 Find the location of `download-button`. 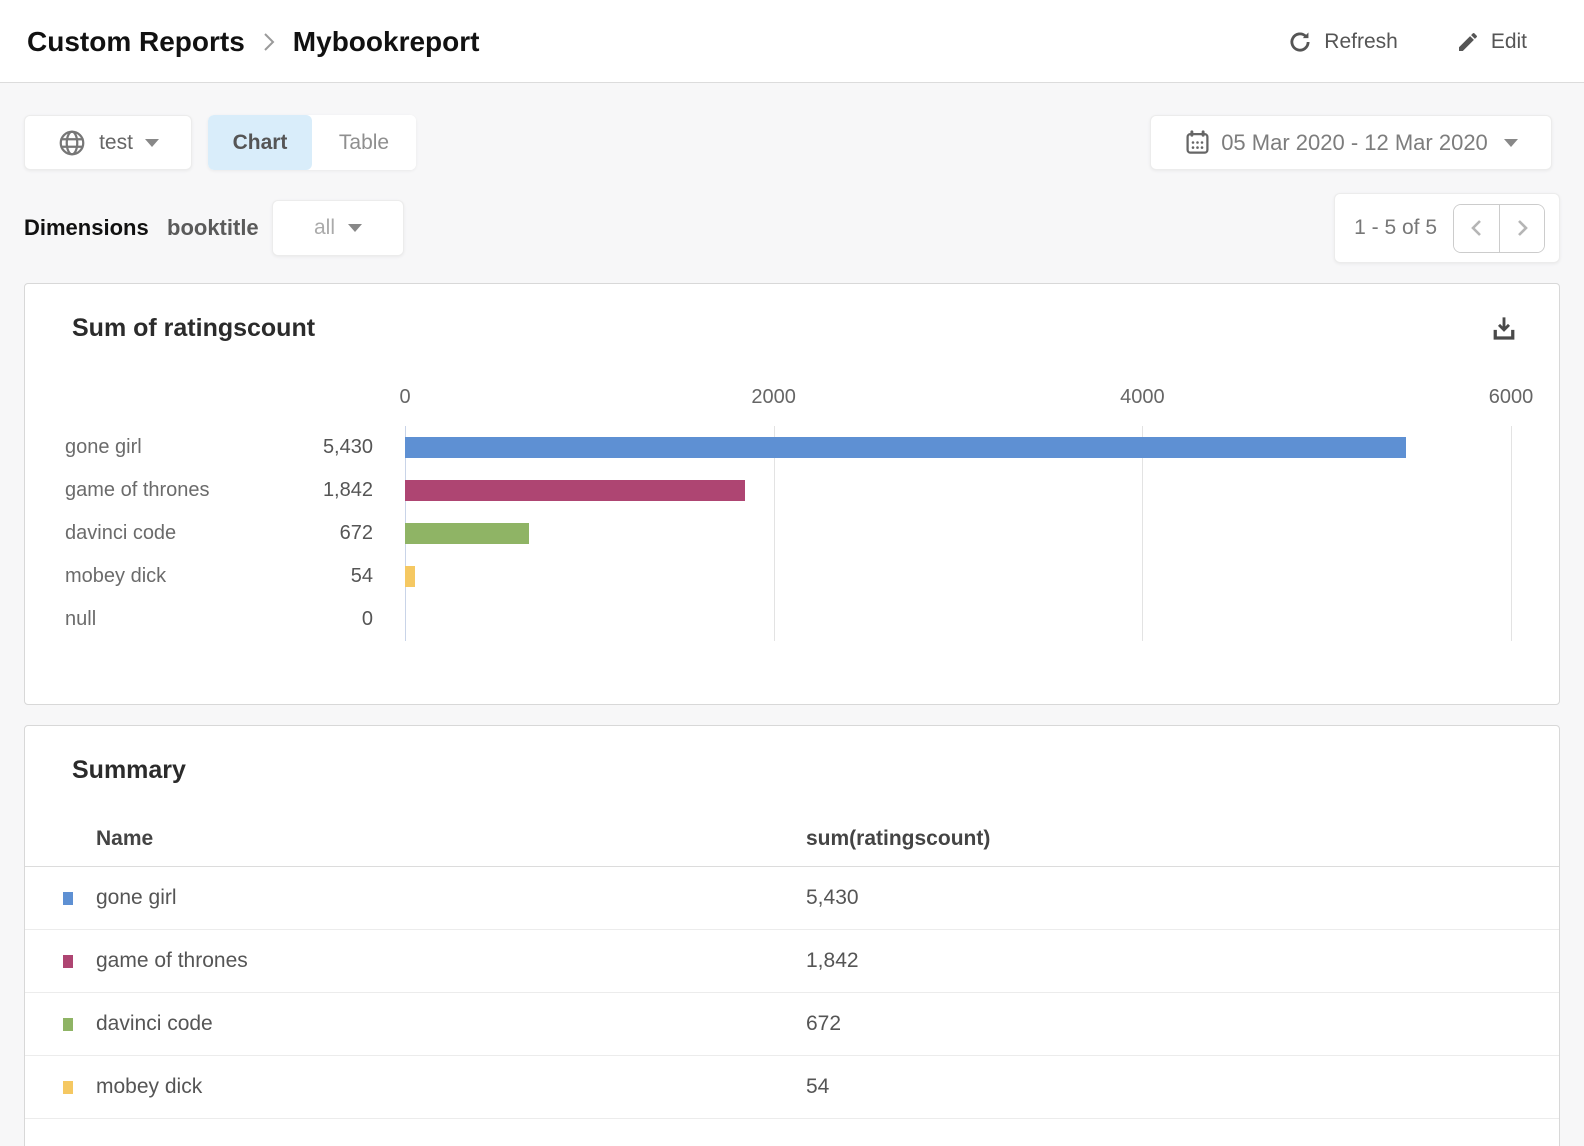

download-button is located at coordinates (1504, 328).